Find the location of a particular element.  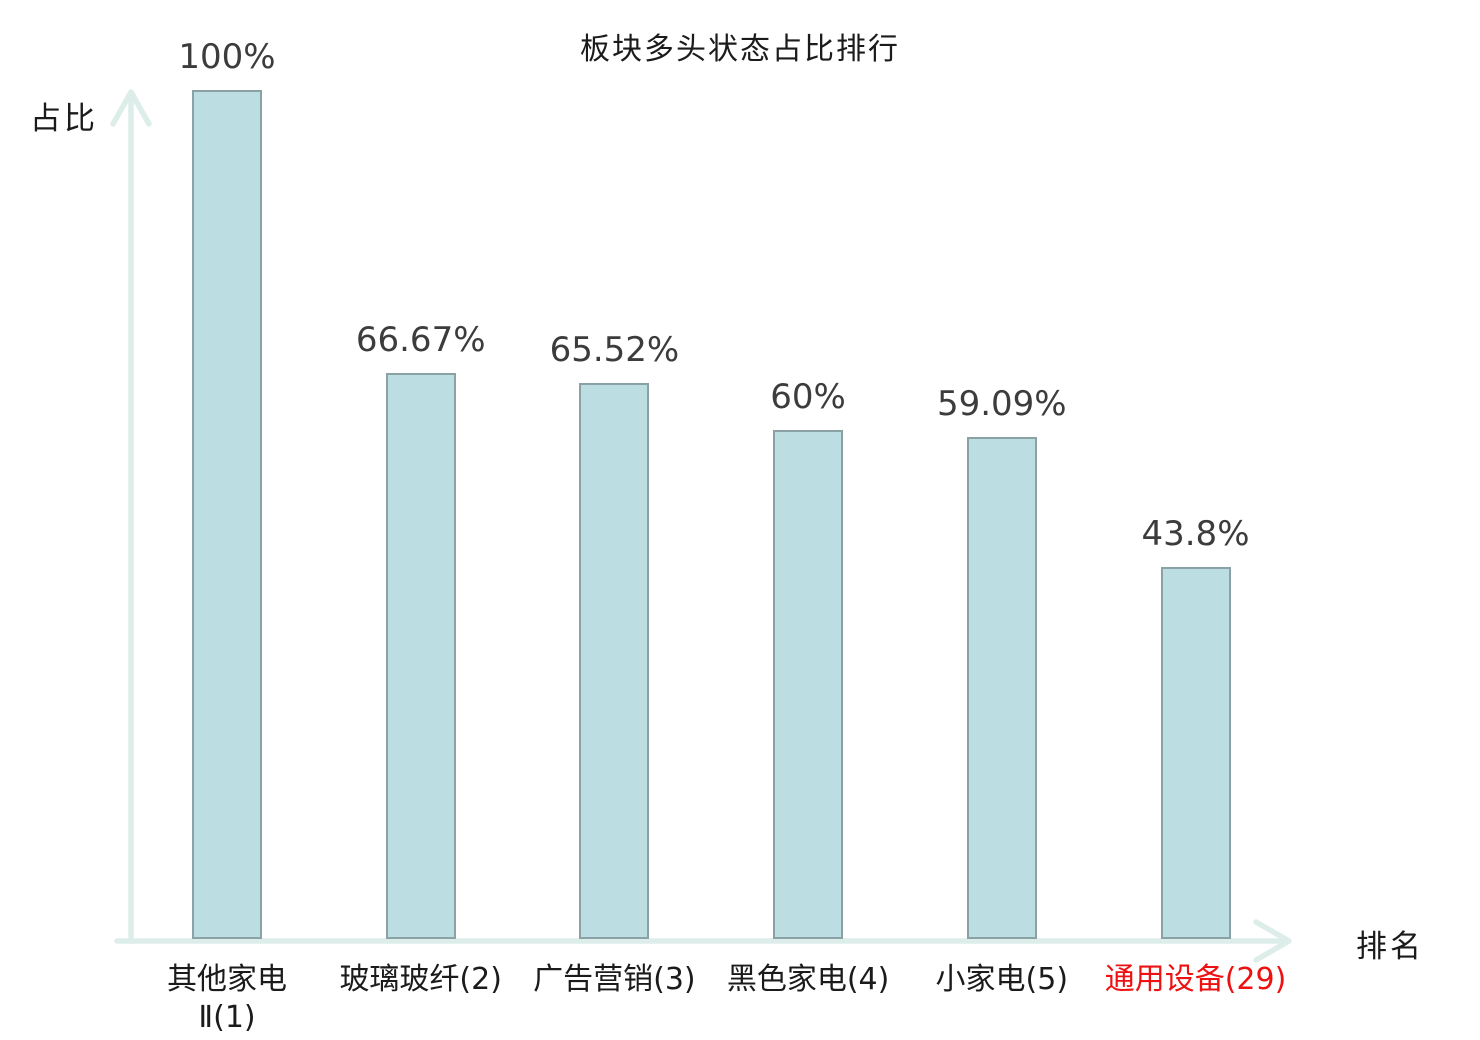

bar-value-label: 65.52% is located at coordinates (614, 349).